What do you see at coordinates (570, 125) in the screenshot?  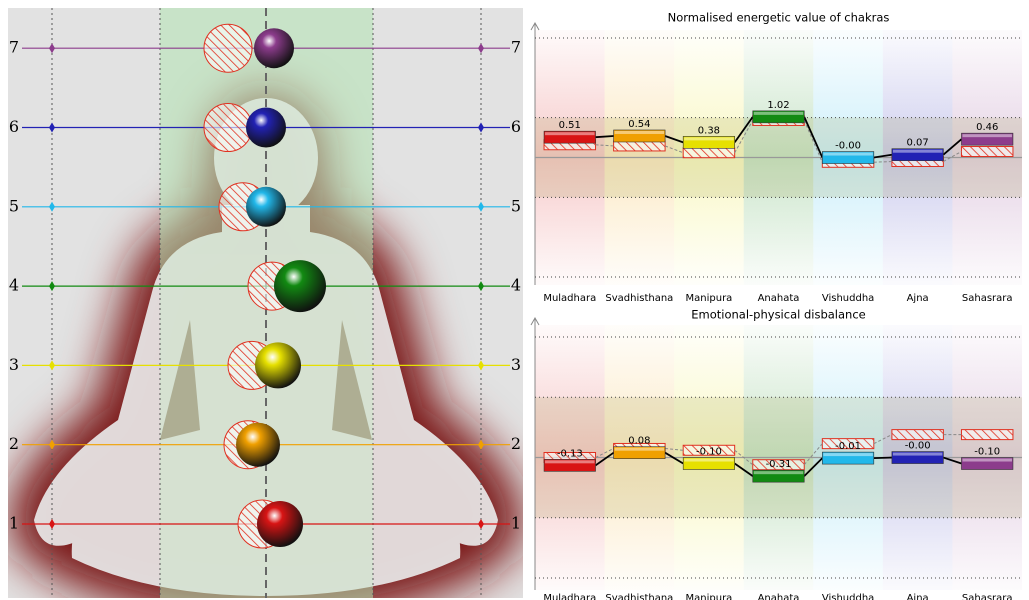 I see `value-label: 0.51` at bounding box center [570, 125].